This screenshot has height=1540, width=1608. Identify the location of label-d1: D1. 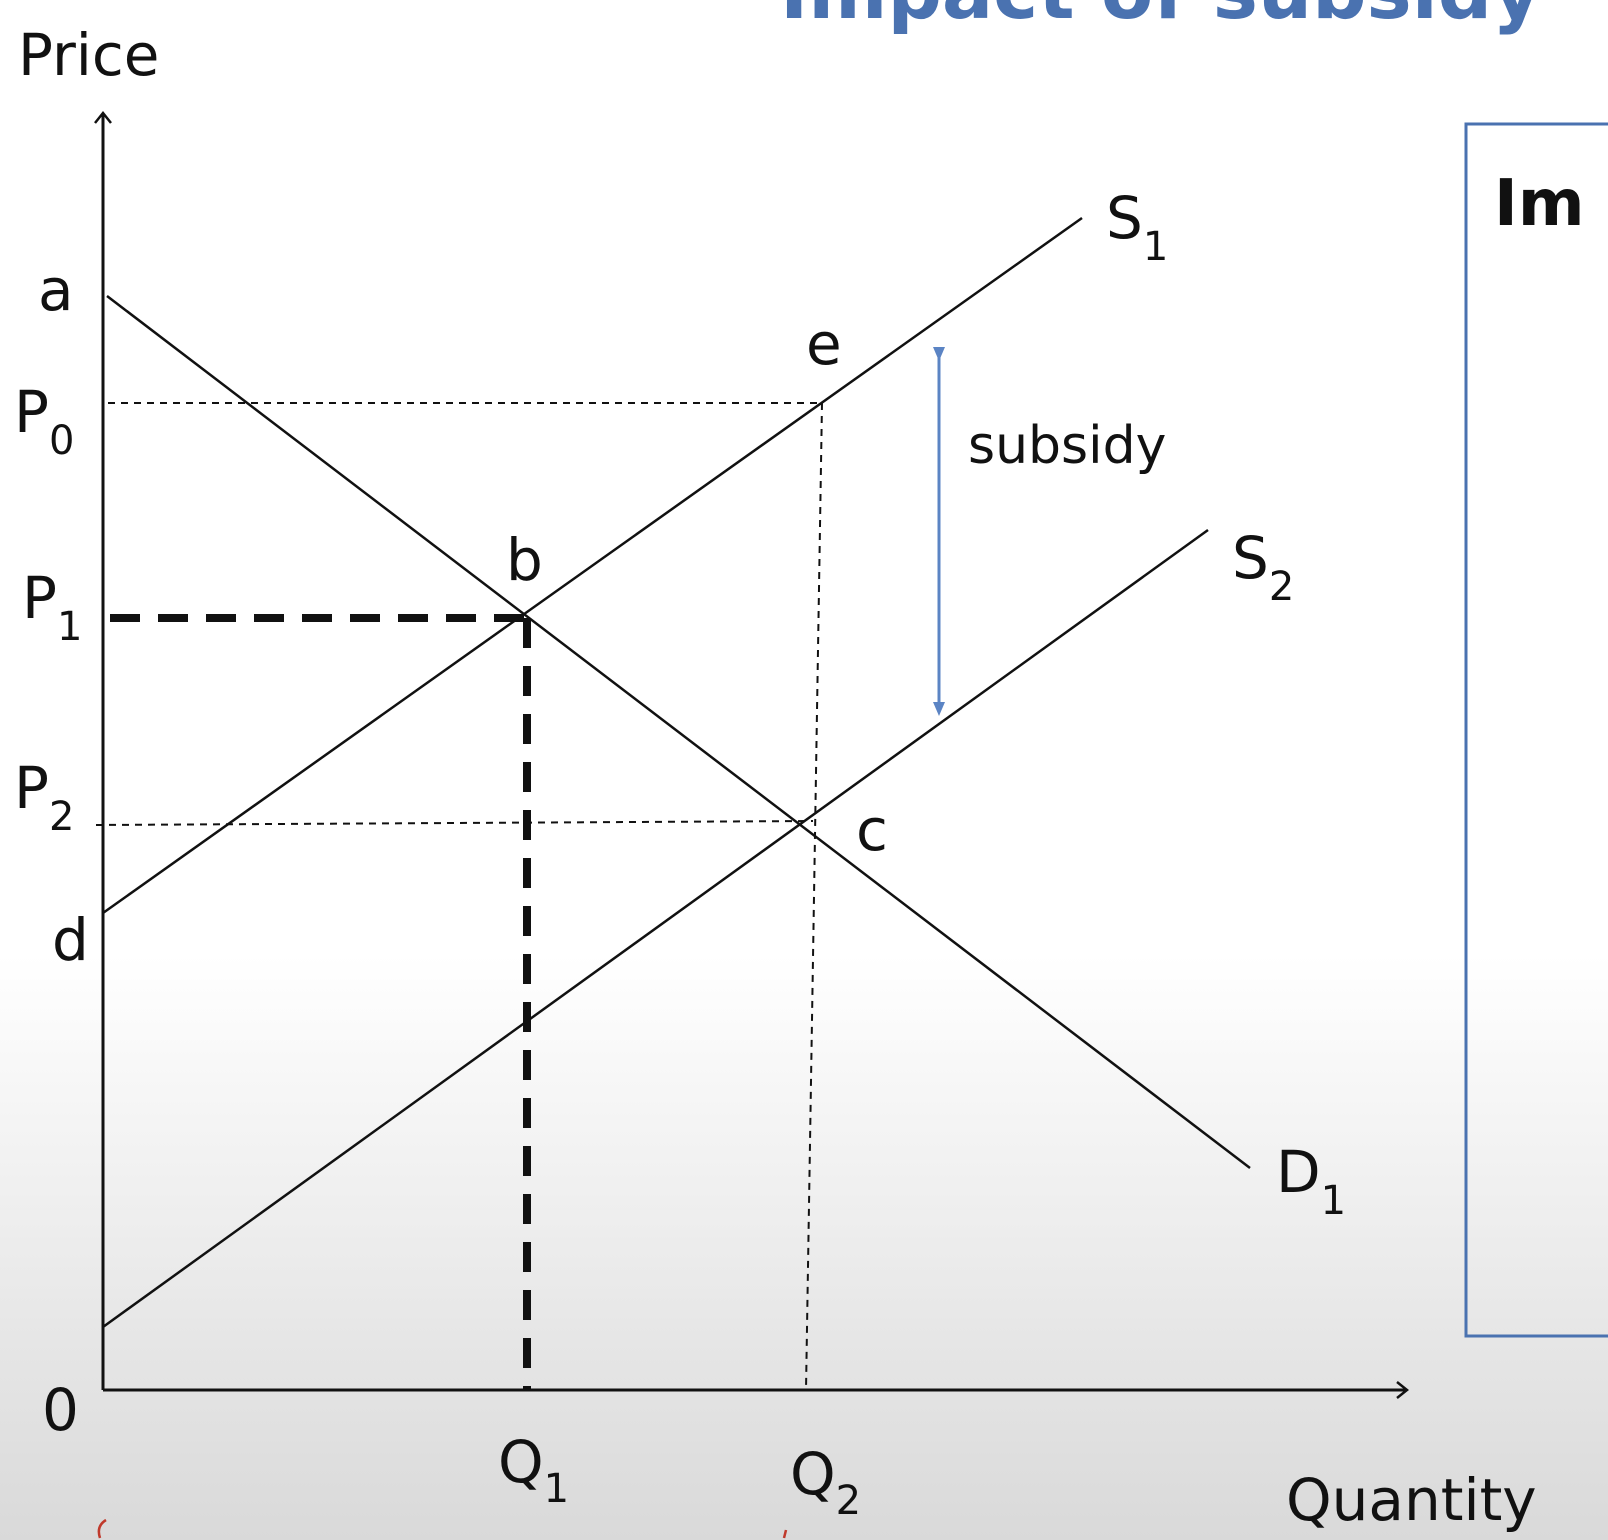
(1311, 1181).